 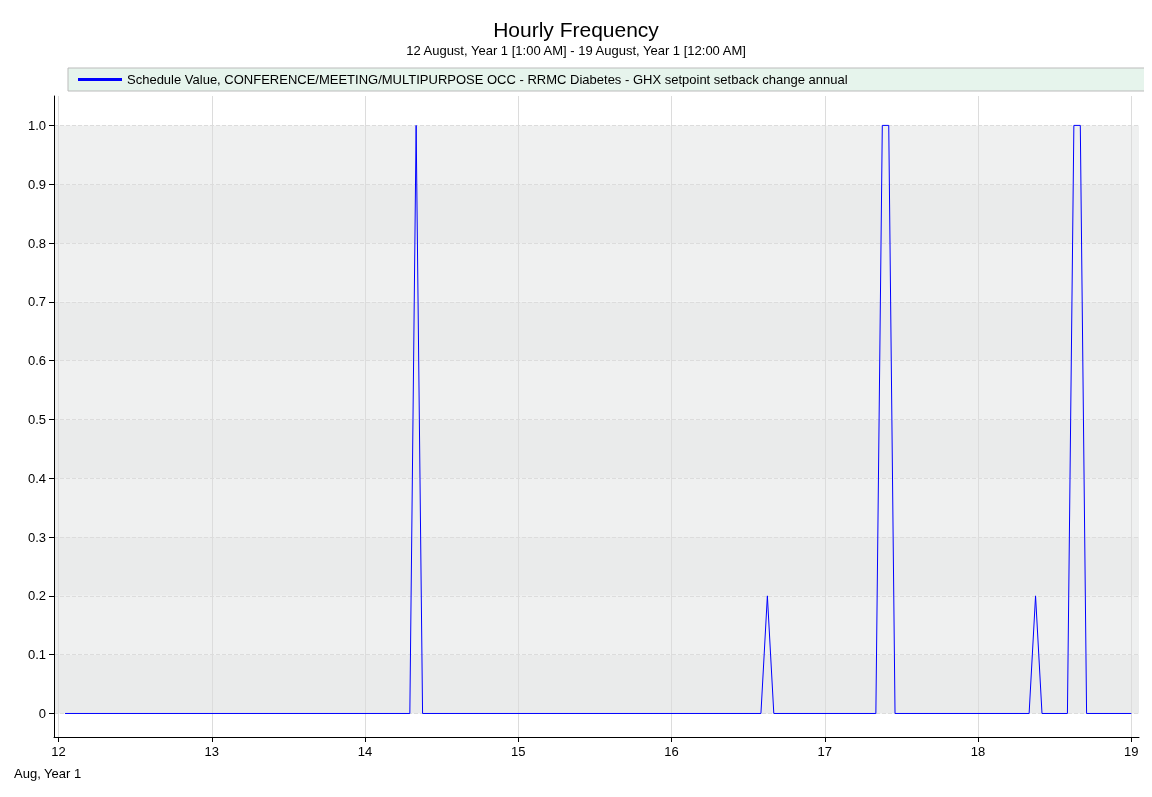 What do you see at coordinates (365, 751) in the screenshot?
I see `x-tick-label: 14` at bounding box center [365, 751].